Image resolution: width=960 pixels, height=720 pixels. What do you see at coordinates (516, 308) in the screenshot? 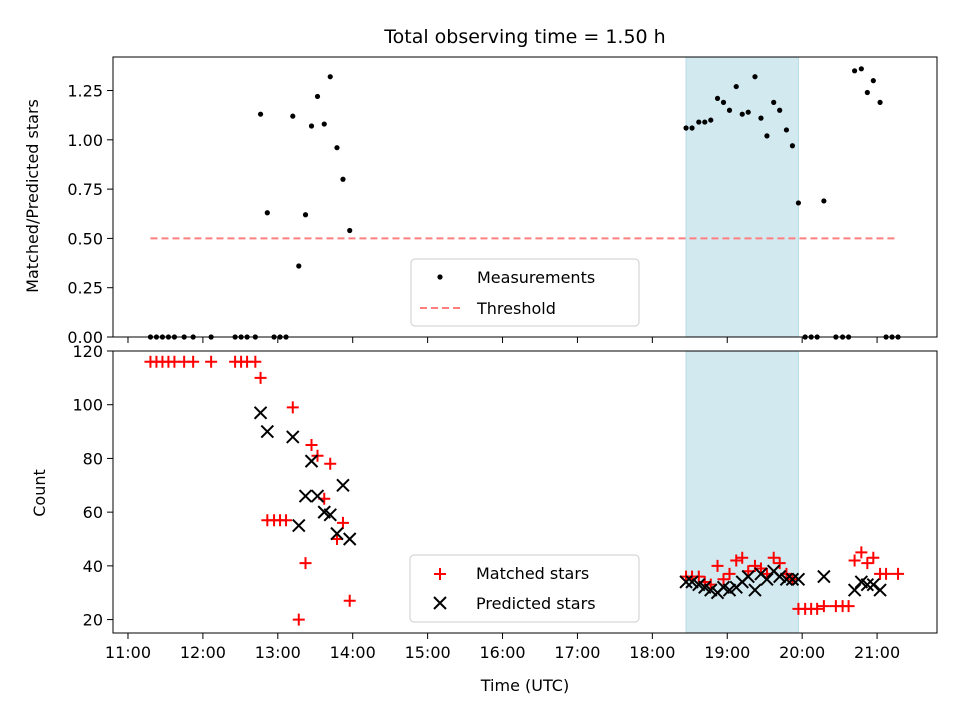
I see `legend-threshold-label: Threshold` at bounding box center [516, 308].